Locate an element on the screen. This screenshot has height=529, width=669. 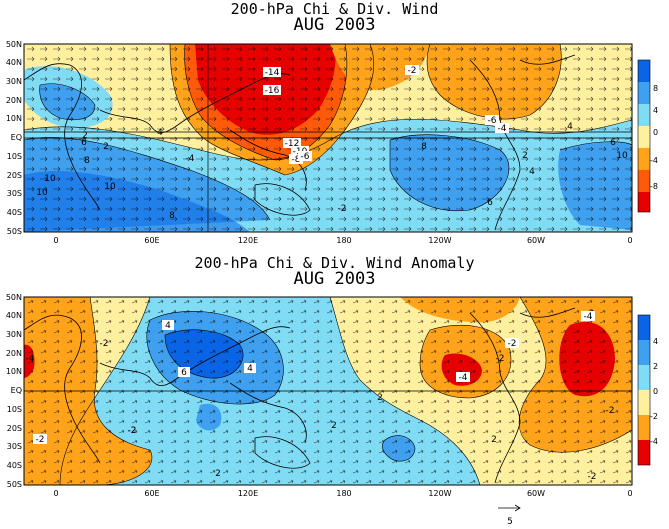
colorbar-label: -2 is located at coordinates (654, 416).